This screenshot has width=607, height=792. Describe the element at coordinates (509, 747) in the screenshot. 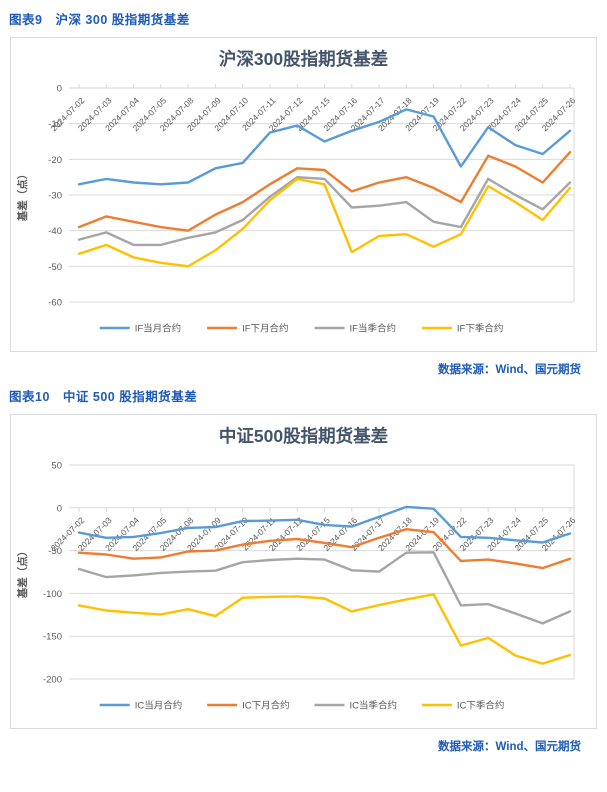

I see `data-source-note-2: 数据来源：Wind、国元期货` at that location.